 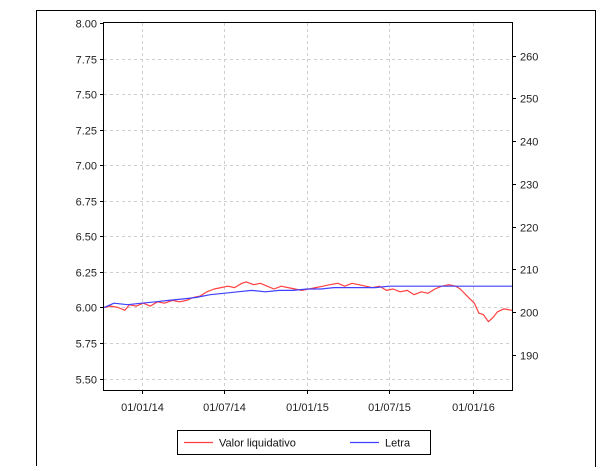 What do you see at coordinates (257, 444) in the screenshot?
I see `legend-label-valor-liquidativo: Valor liquidativo` at bounding box center [257, 444].